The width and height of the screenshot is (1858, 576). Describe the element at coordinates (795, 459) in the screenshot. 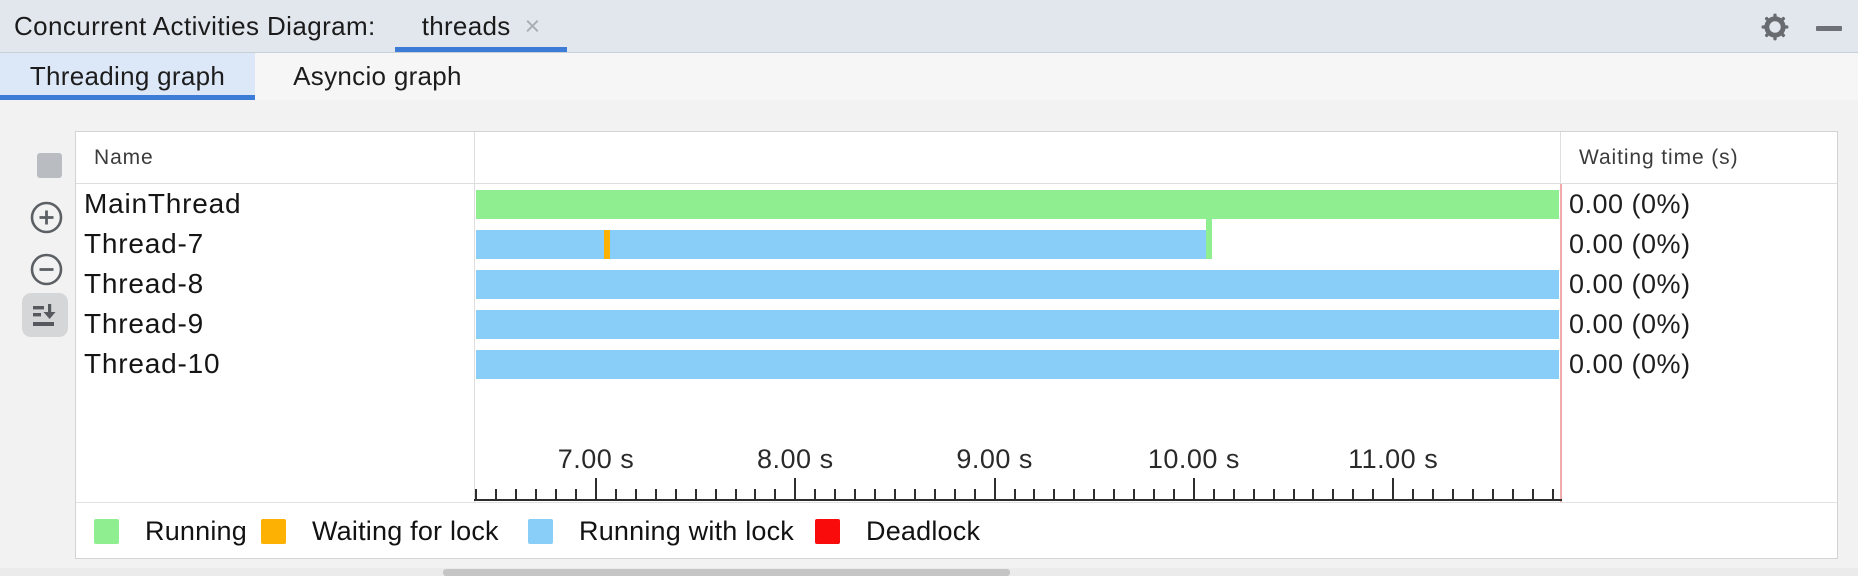

I see `axis-tick-label: 8.00 s` at that location.